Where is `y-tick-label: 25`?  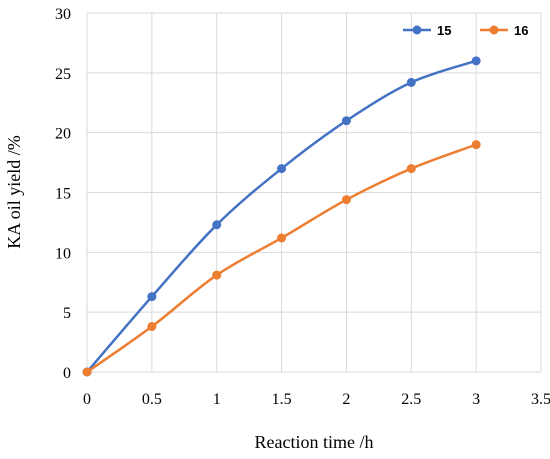 y-tick-label: 25 is located at coordinates (63, 74).